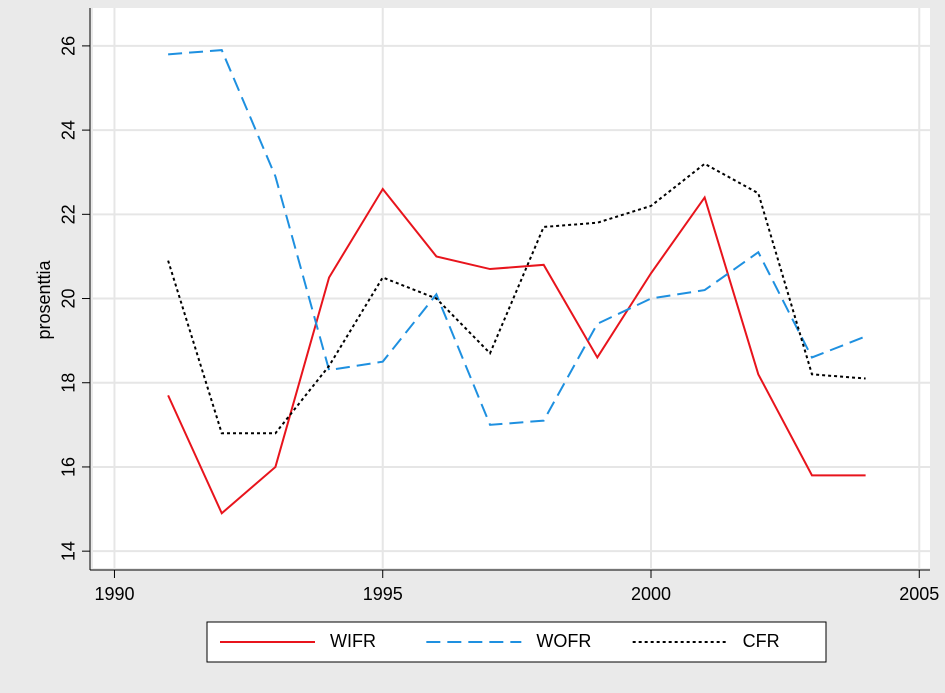 This screenshot has width=945, height=693. Describe the element at coordinates (353, 641) in the screenshot. I see `legend-label: WIFR` at that location.